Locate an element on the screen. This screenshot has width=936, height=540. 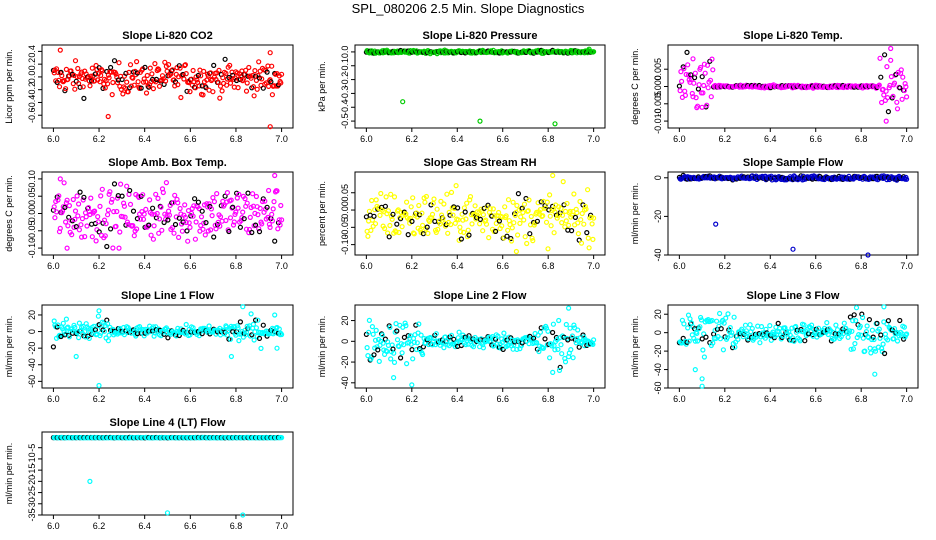
y-tick-label: -0.2 is located at coordinates (345, 80).